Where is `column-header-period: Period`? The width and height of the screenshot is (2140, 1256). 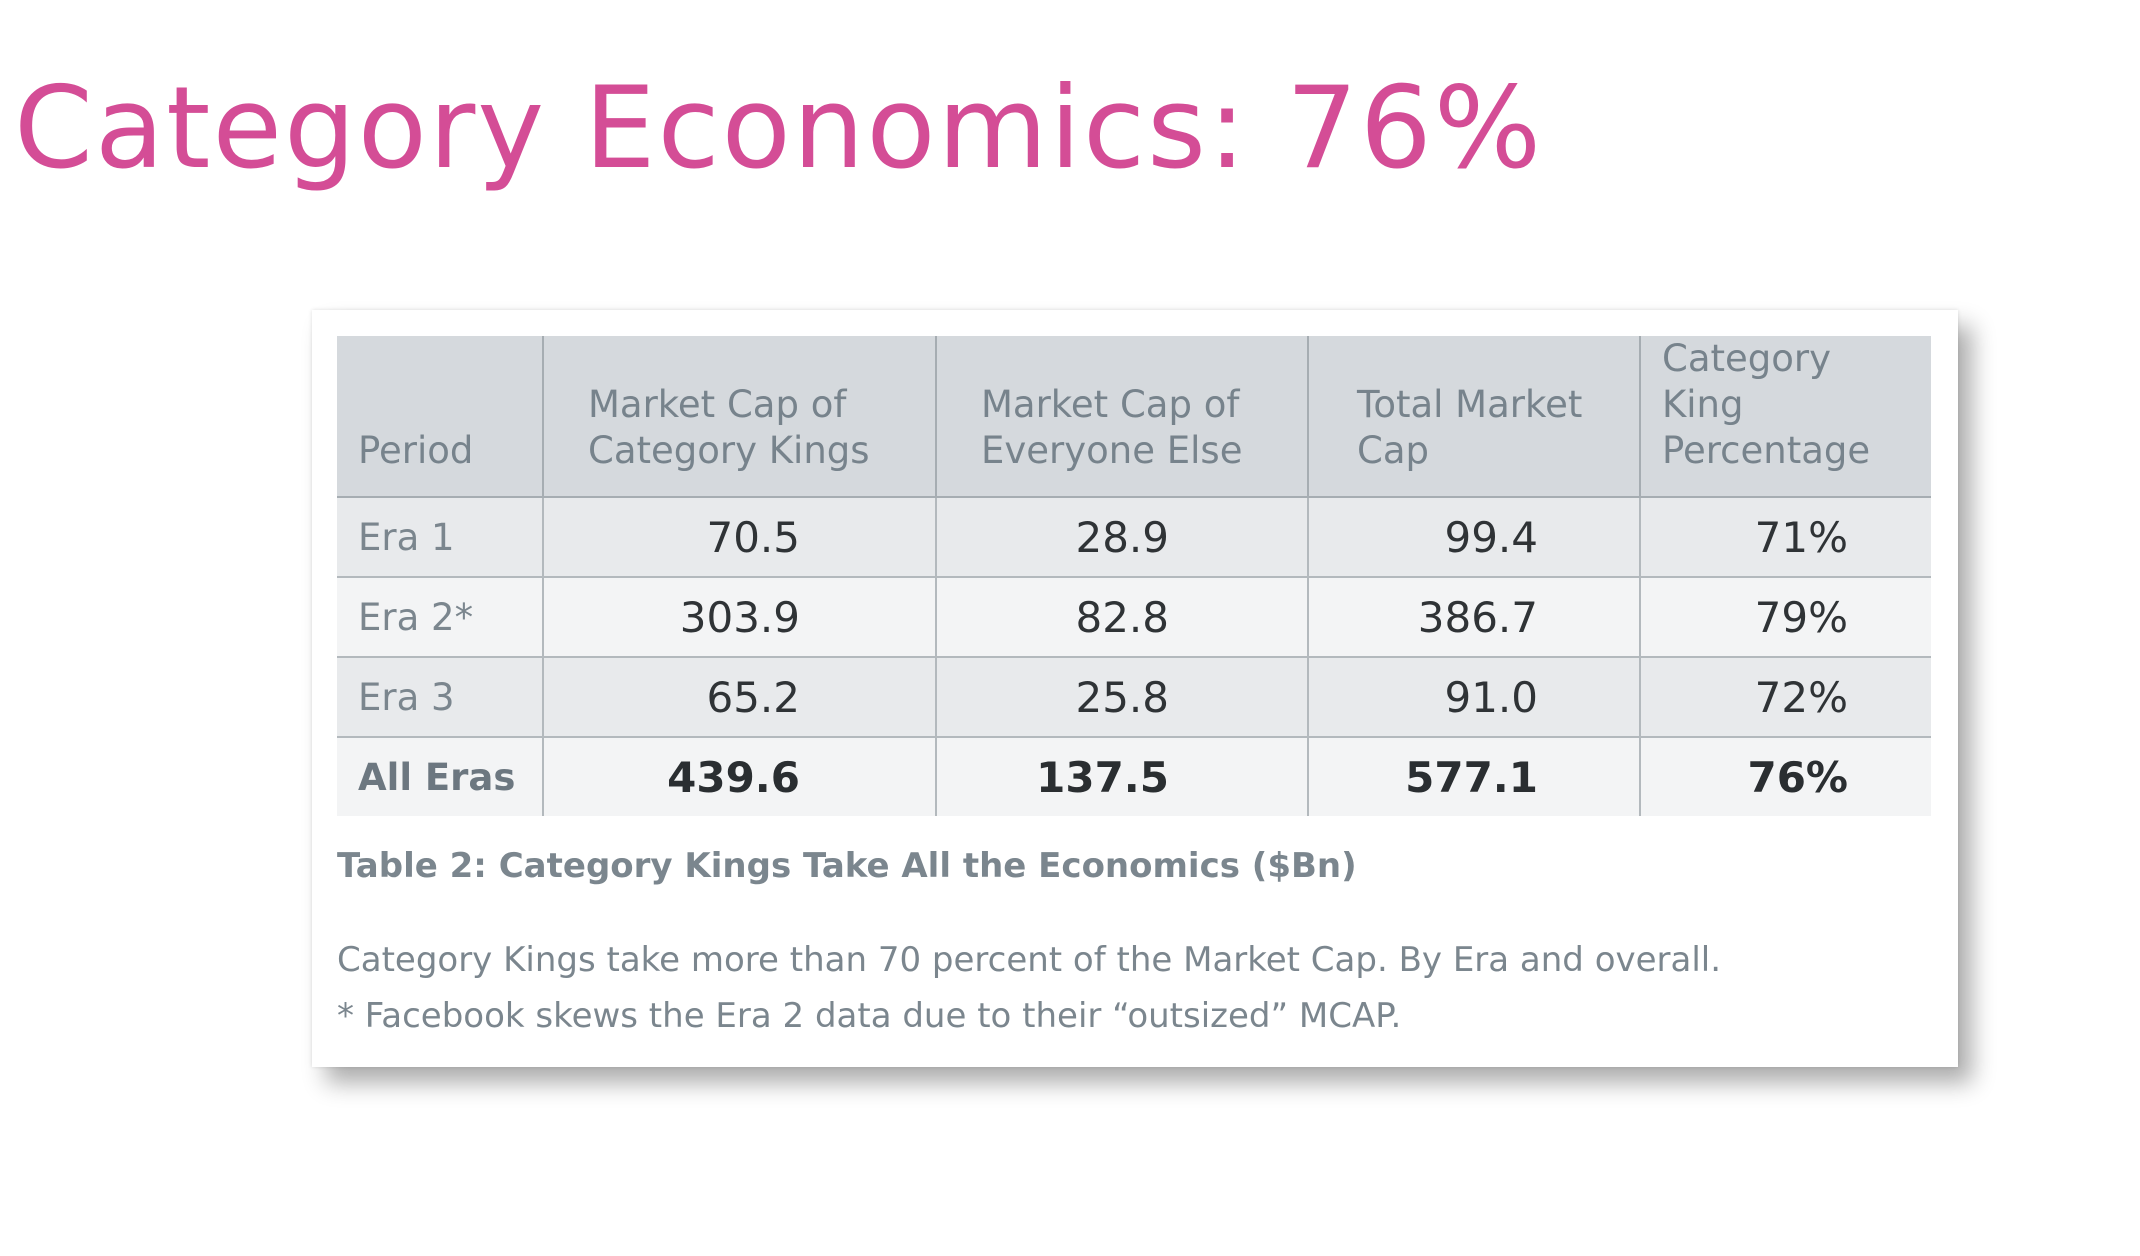 column-header-period: Period is located at coordinates (440, 417).